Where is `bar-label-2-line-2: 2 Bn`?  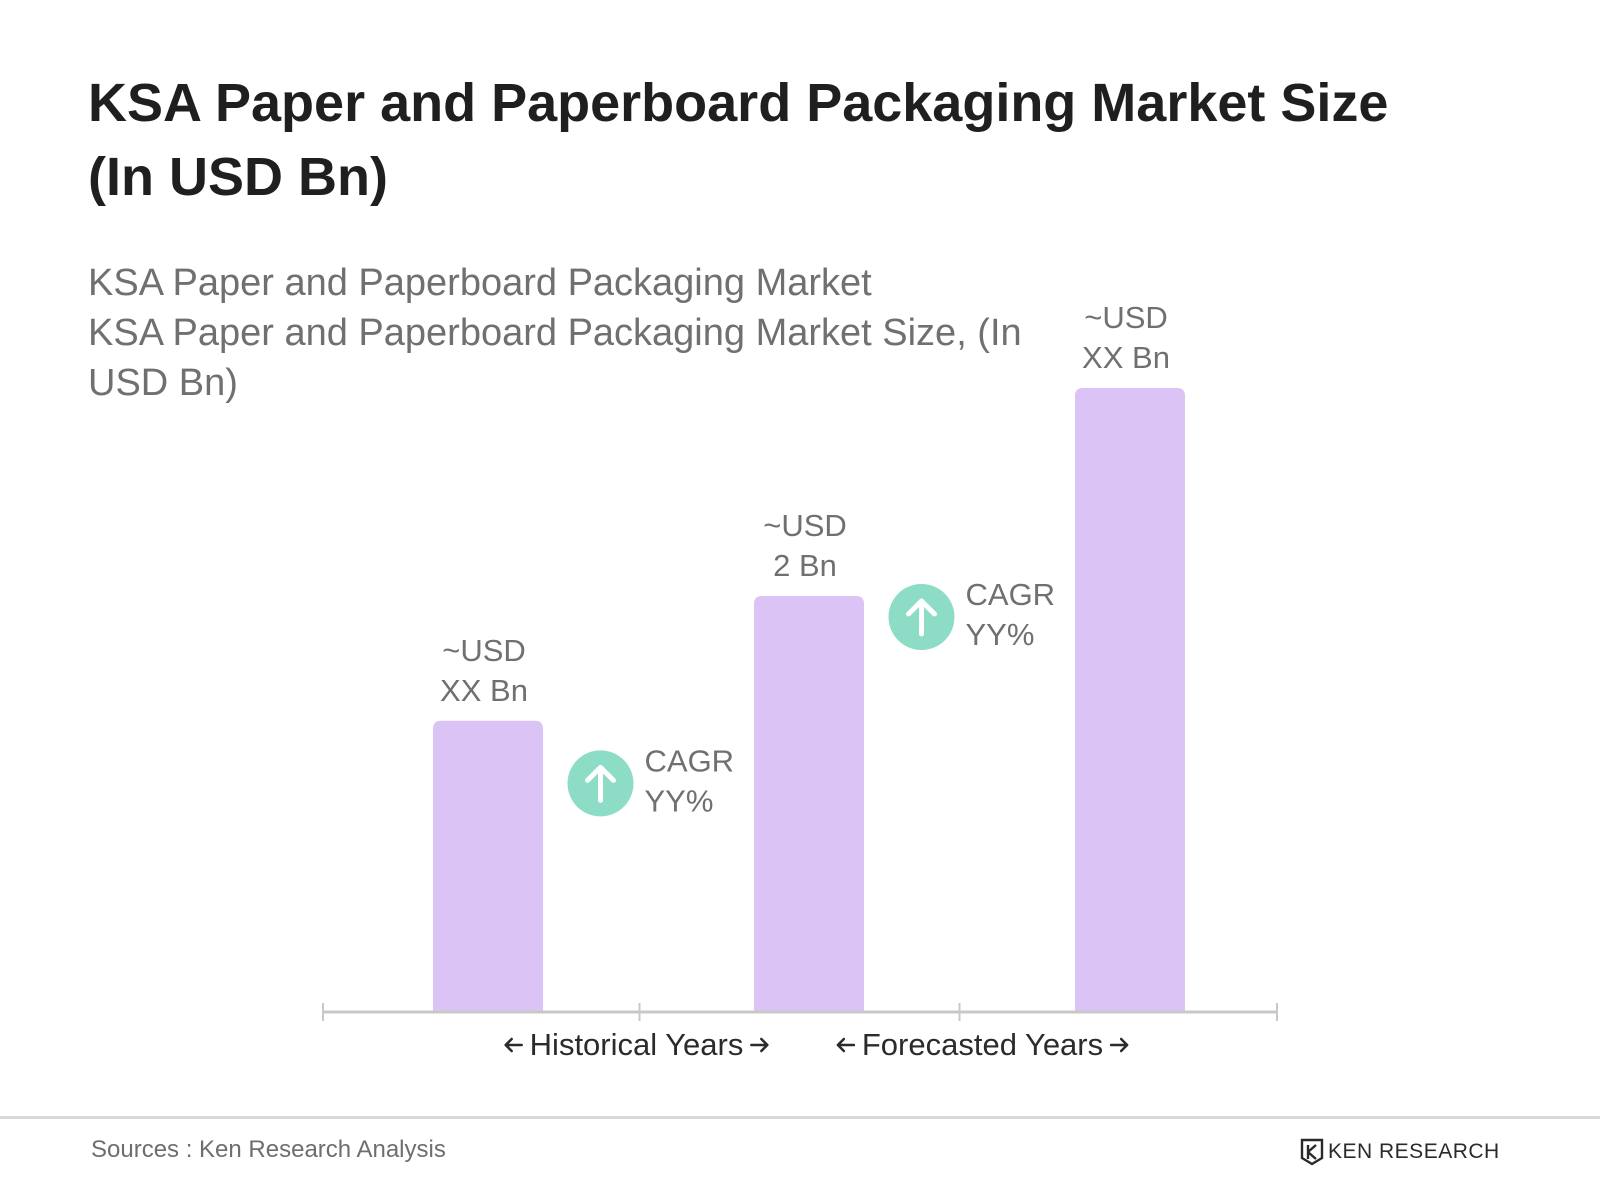 bar-label-2-line-2: 2 Bn is located at coordinates (805, 565).